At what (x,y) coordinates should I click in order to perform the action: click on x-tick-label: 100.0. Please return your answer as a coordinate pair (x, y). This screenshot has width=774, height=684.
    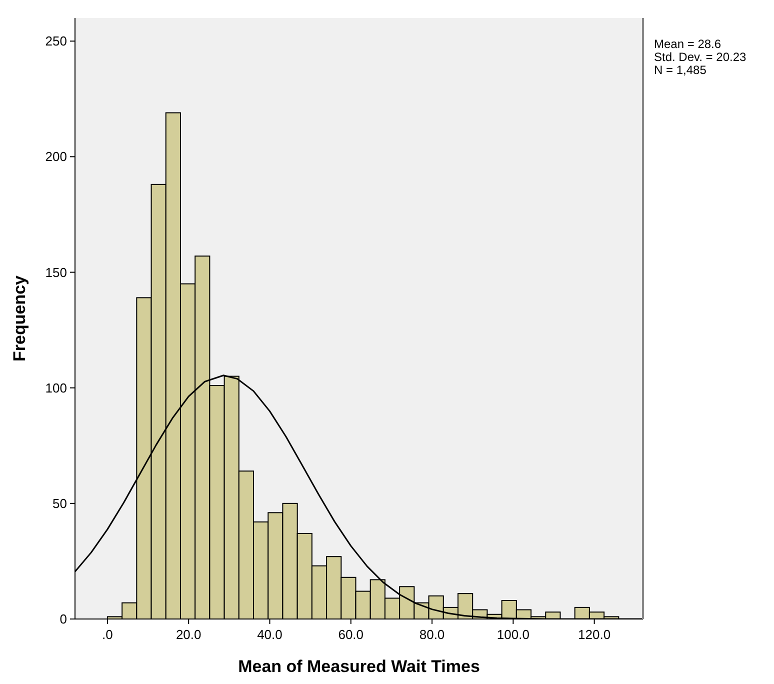
    Looking at the image, I should click on (513, 634).